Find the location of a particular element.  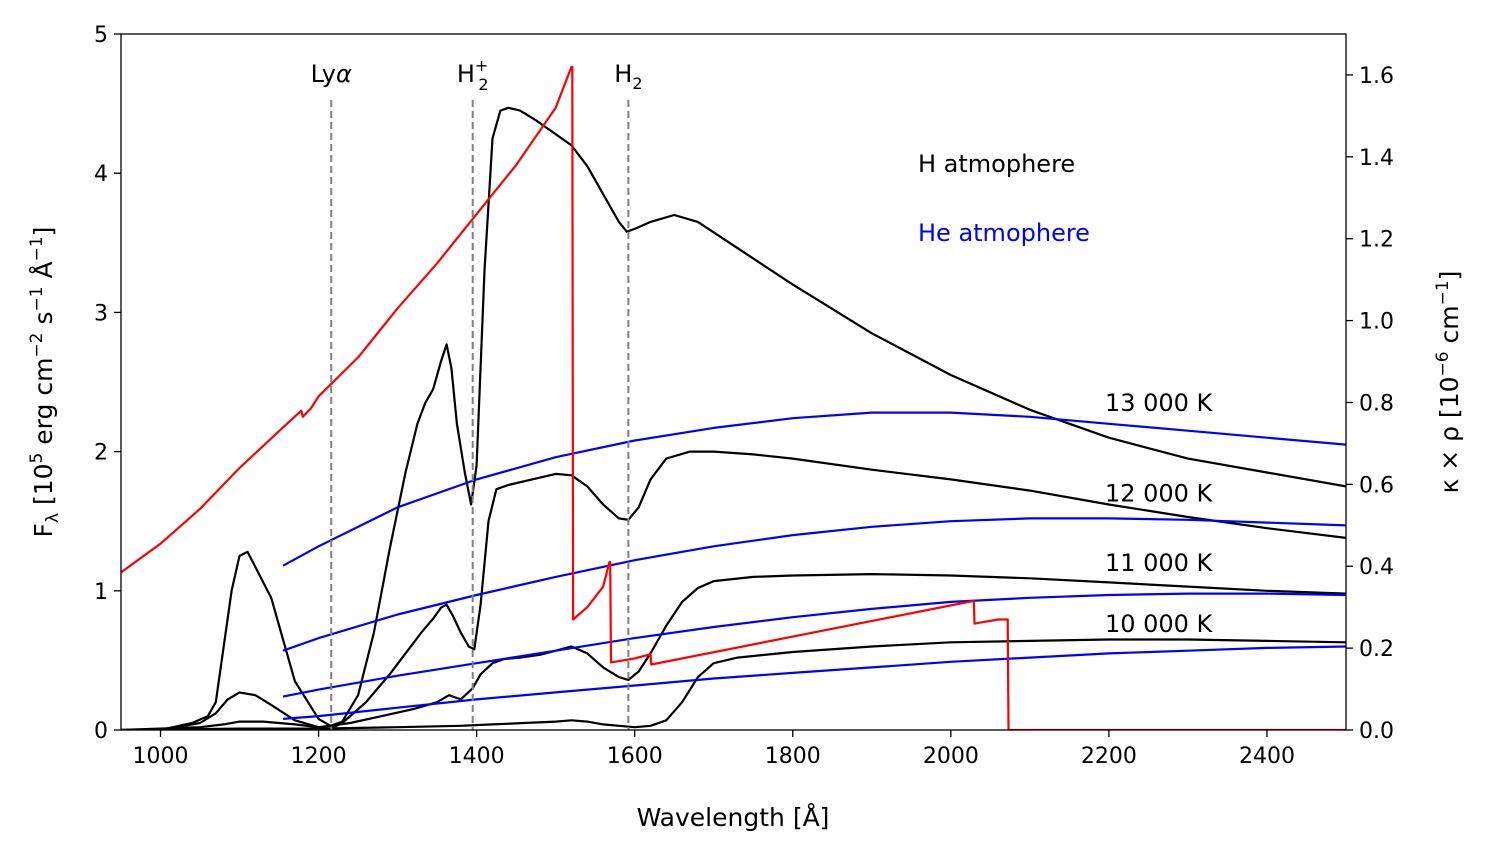

y2-axis-title: κ × ρ [10−6 cm−1] is located at coordinates (1448, 382).